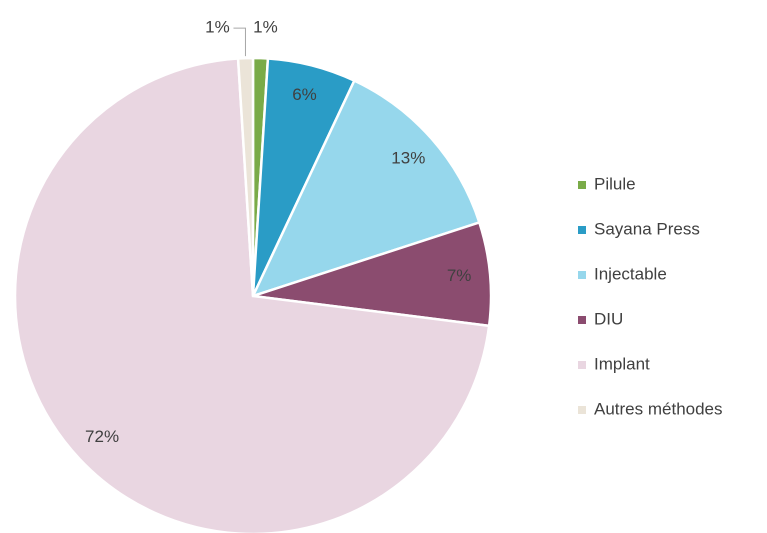 This screenshot has width=767, height=533. Describe the element at coordinates (622, 363) in the screenshot. I see `legend-label: Implant` at that location.